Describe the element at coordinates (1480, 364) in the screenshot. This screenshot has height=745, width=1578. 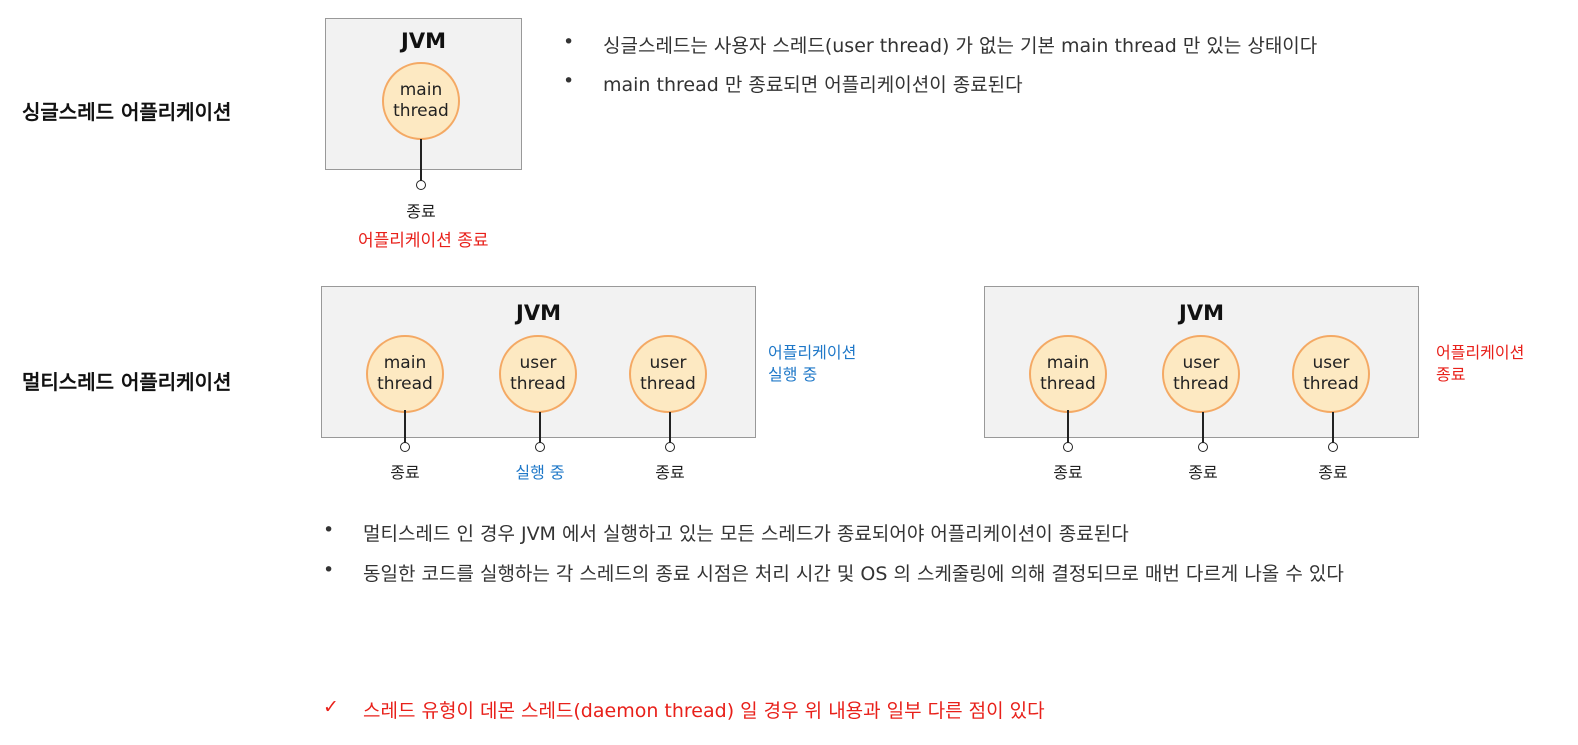
I see `app-status-terminated: 어플리케이션 종료` at that location.